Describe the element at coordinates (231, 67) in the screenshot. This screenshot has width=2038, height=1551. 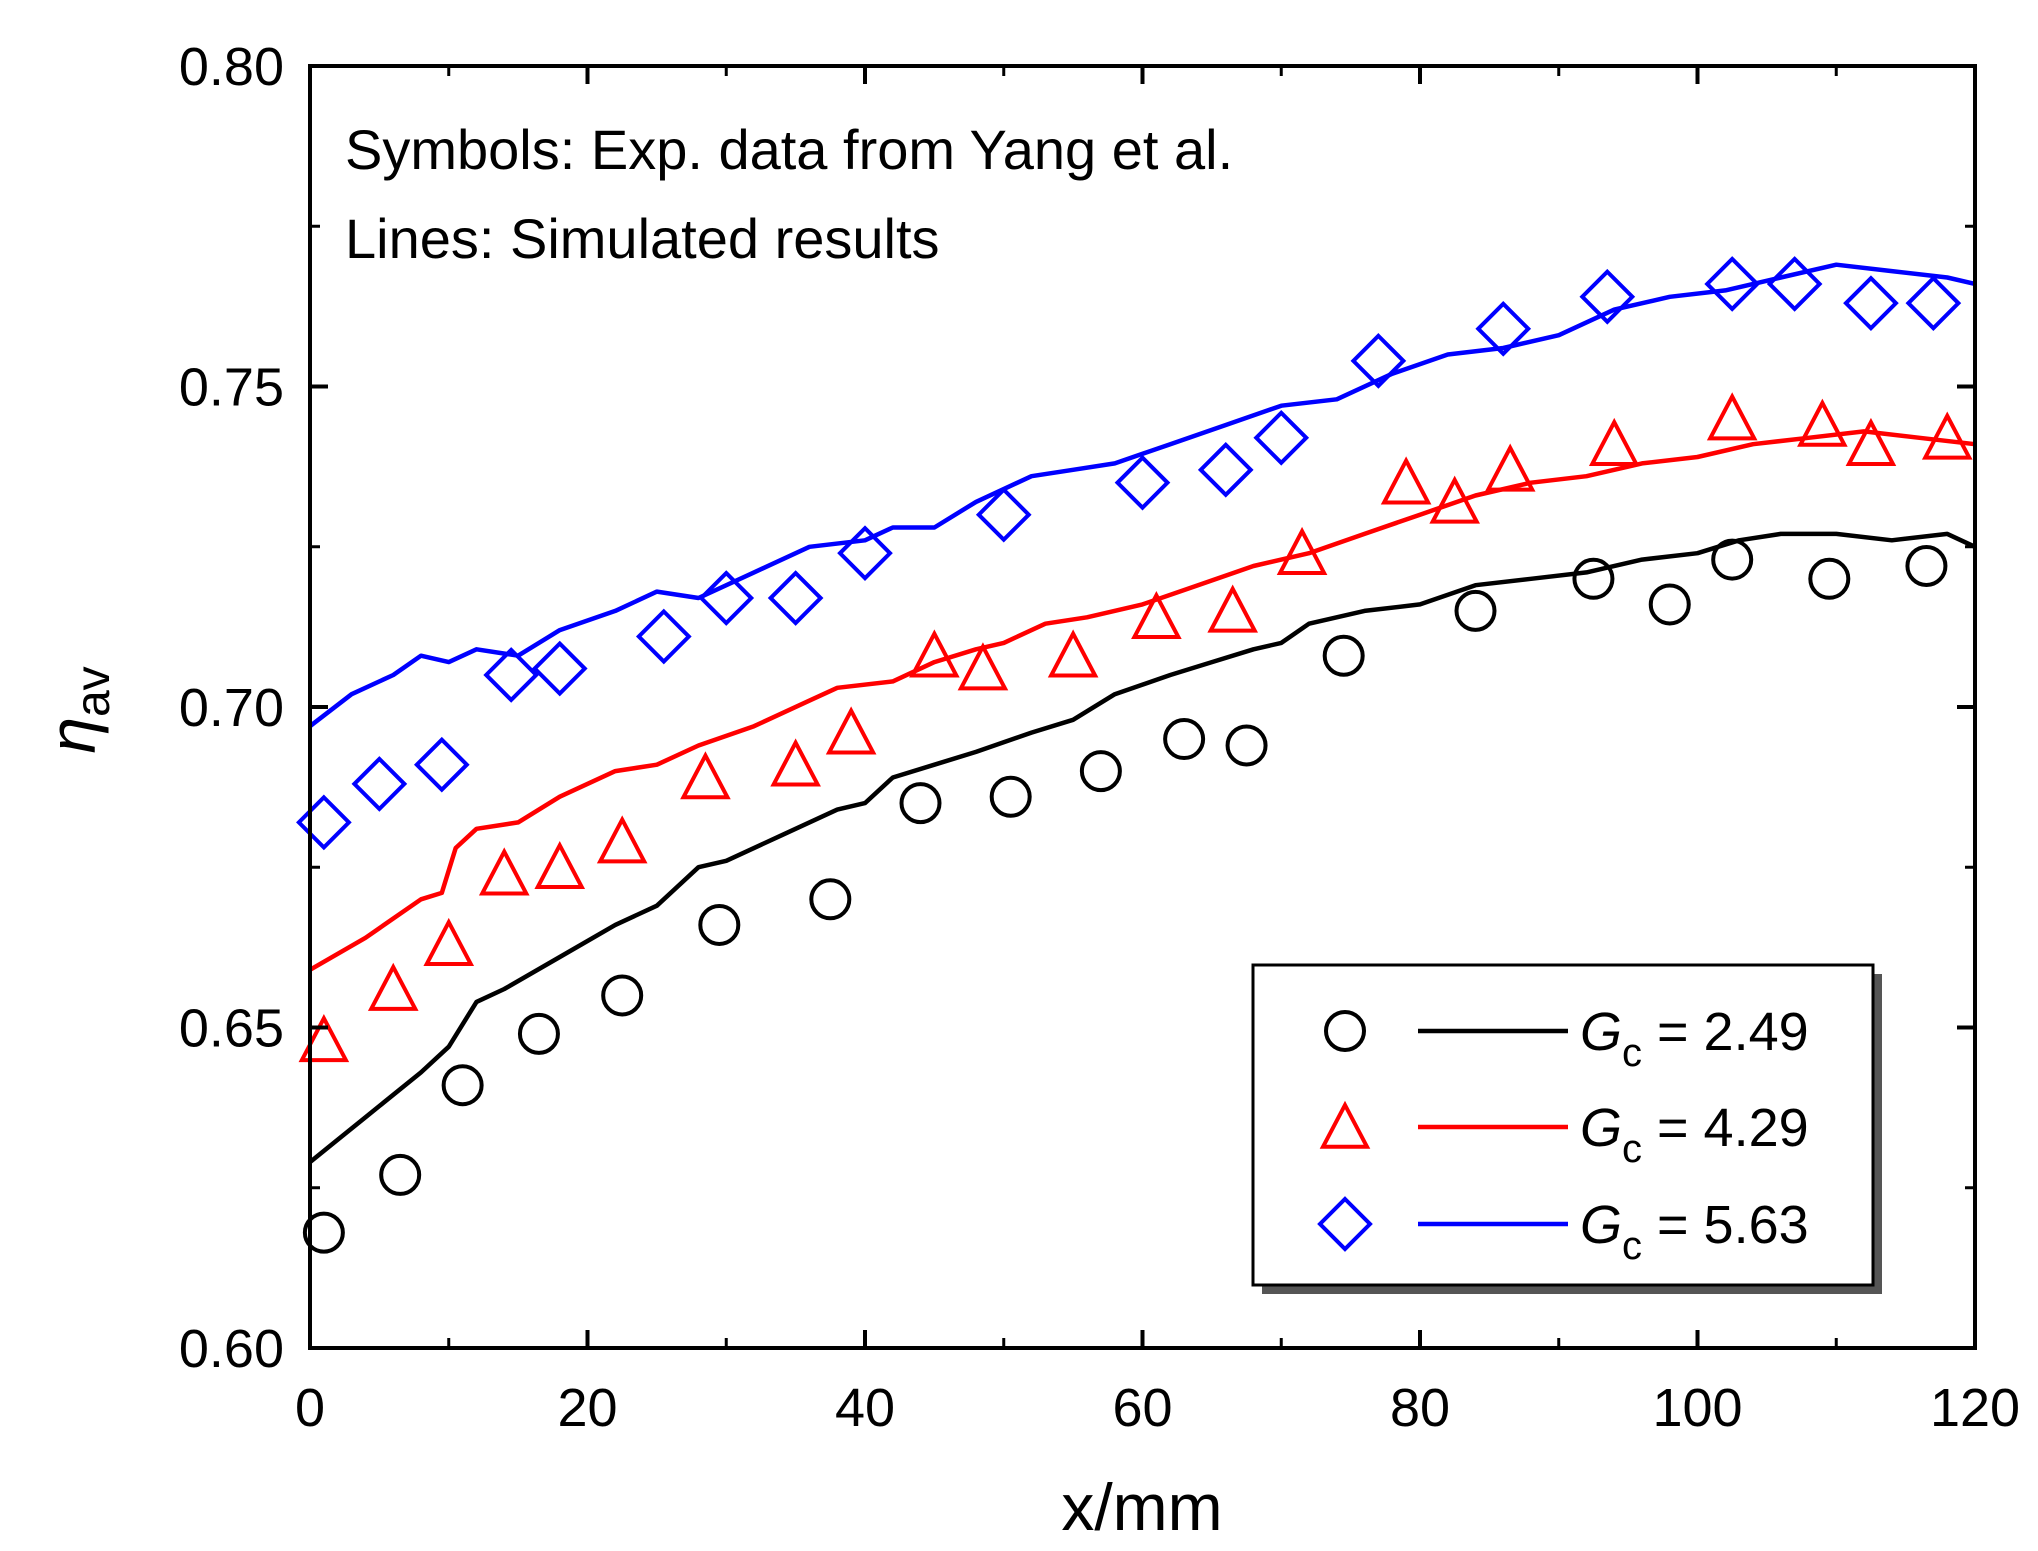
I see `y-tick-label: 0.80` at that location.